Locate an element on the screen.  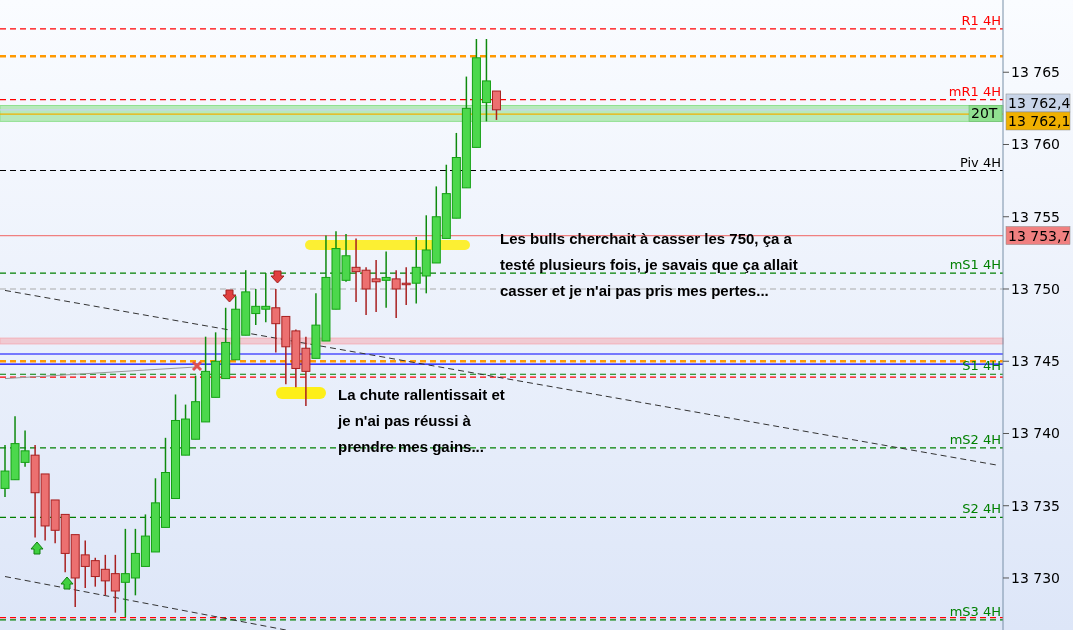
y-tick-label: 13 755 is located at coordinates (1035, 216).